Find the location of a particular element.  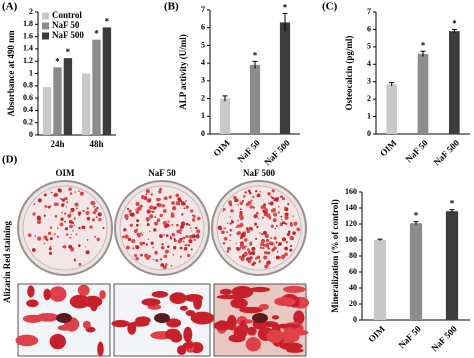

y-tick-label: 4 is located at coordinates (369, 63).